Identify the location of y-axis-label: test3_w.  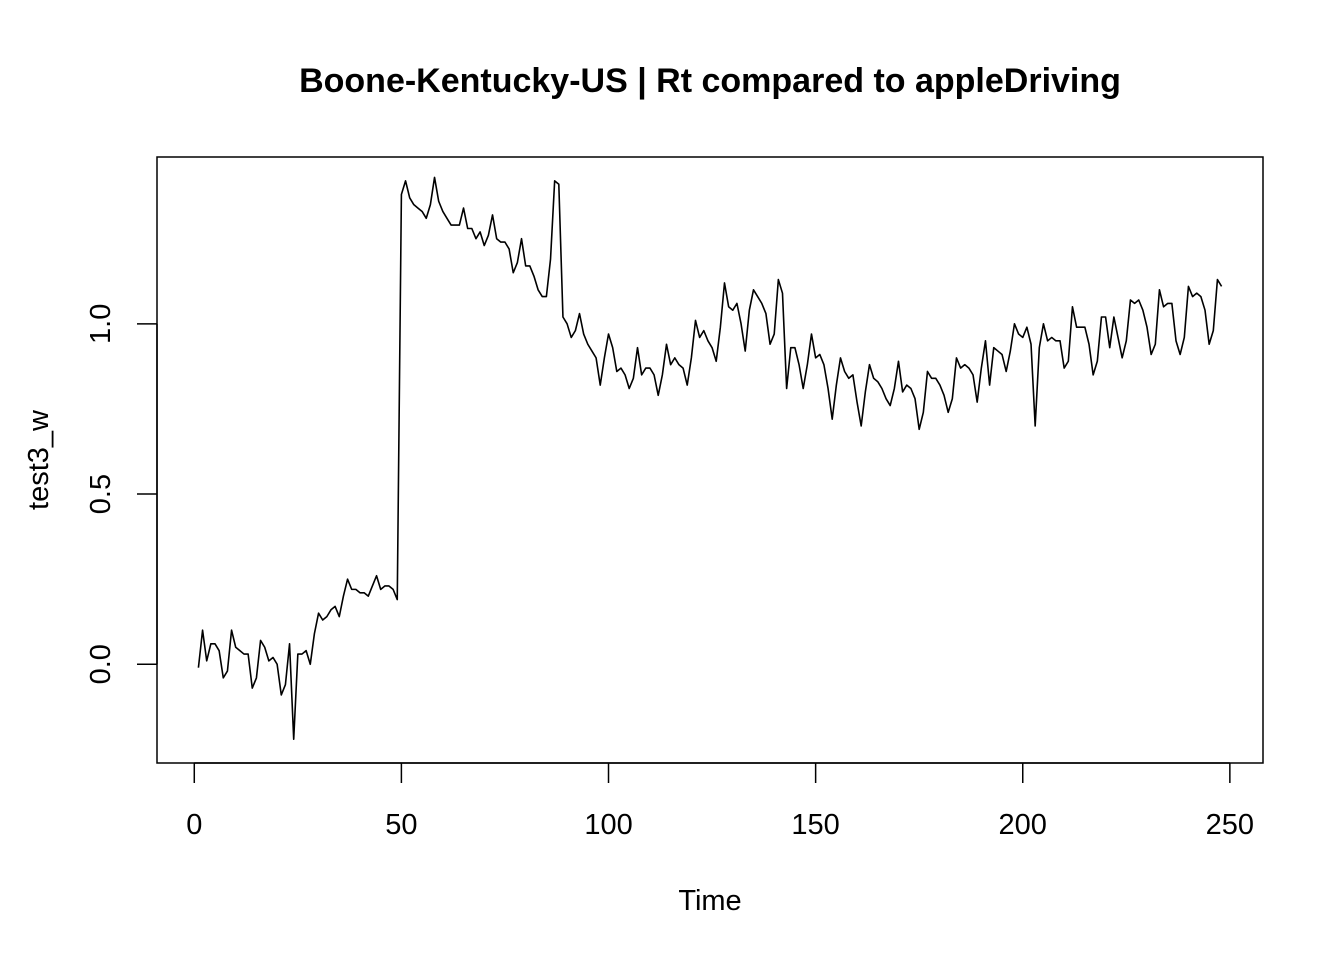
(39, 459).